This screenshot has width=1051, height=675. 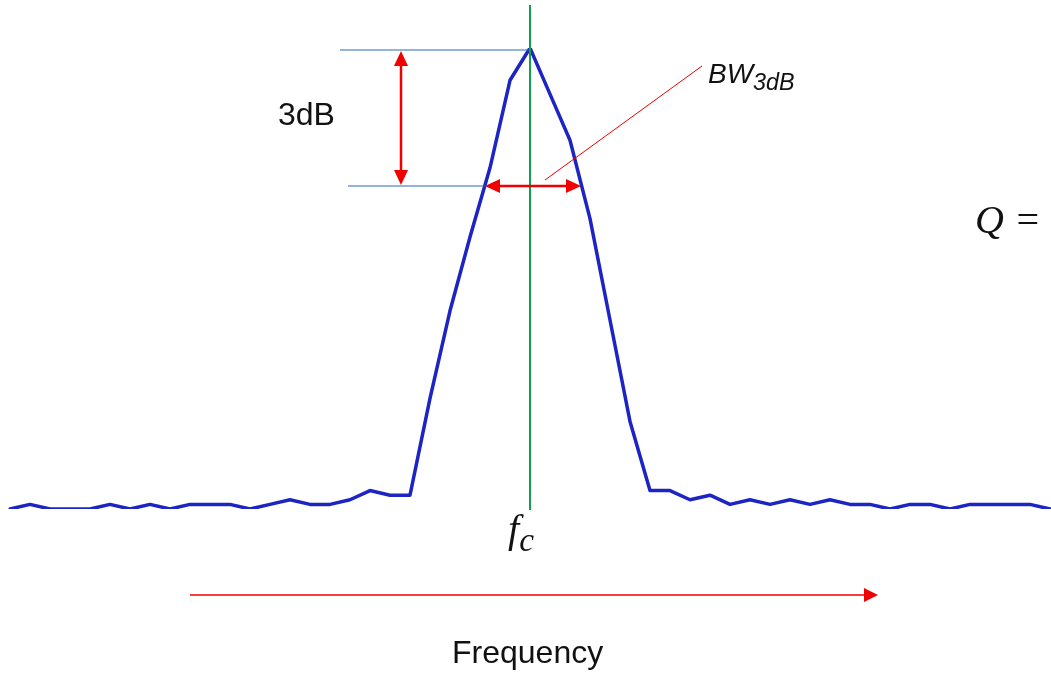 What do you see at coordinates (528, 652) in the screenshot?
I see `x-axis-title: Frequency` at bounding box center [528, 652].